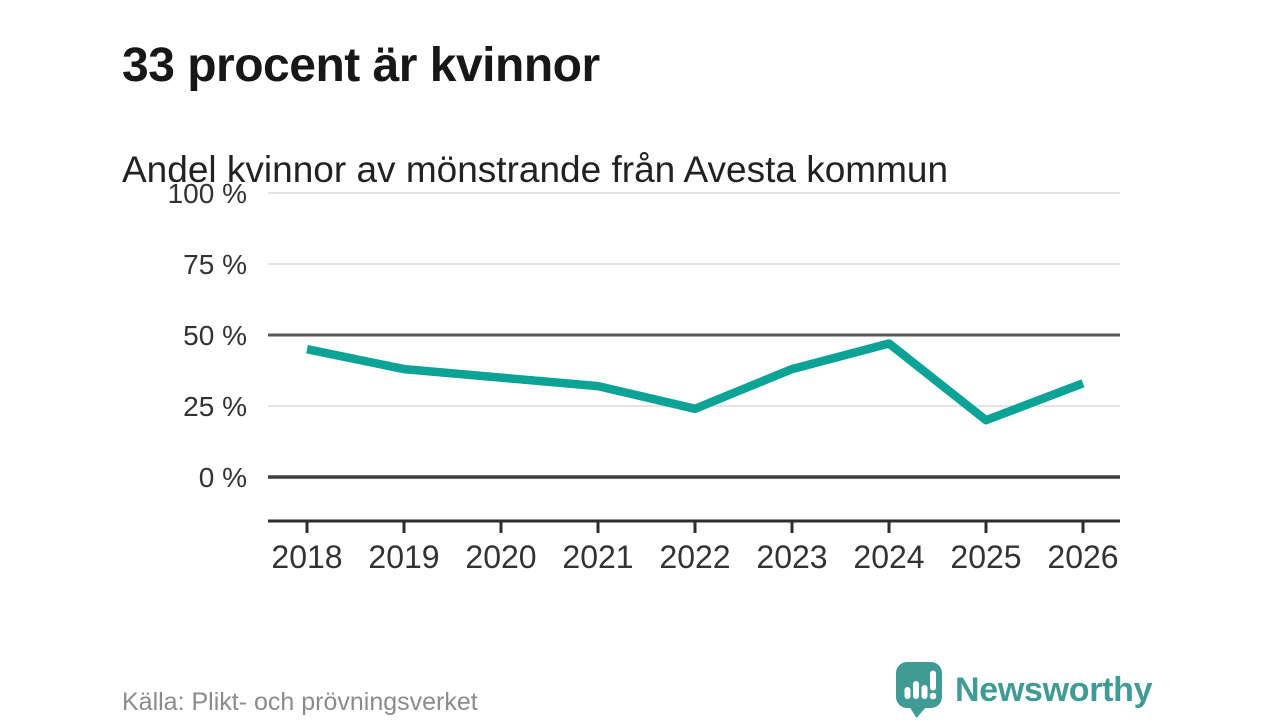 This screenshot has width=1280, height=720. I want to click on source-caption: Källa: Plikt- och prövningsverket, so click(300, 702).